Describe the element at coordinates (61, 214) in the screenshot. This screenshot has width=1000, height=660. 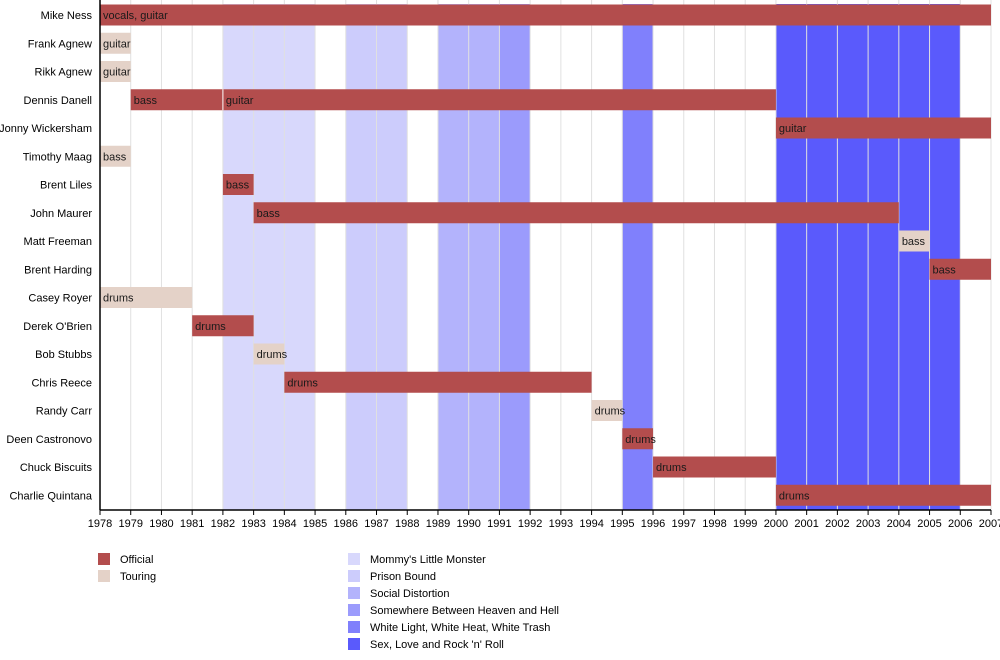
I see `member-name: John Maurer` at that location.